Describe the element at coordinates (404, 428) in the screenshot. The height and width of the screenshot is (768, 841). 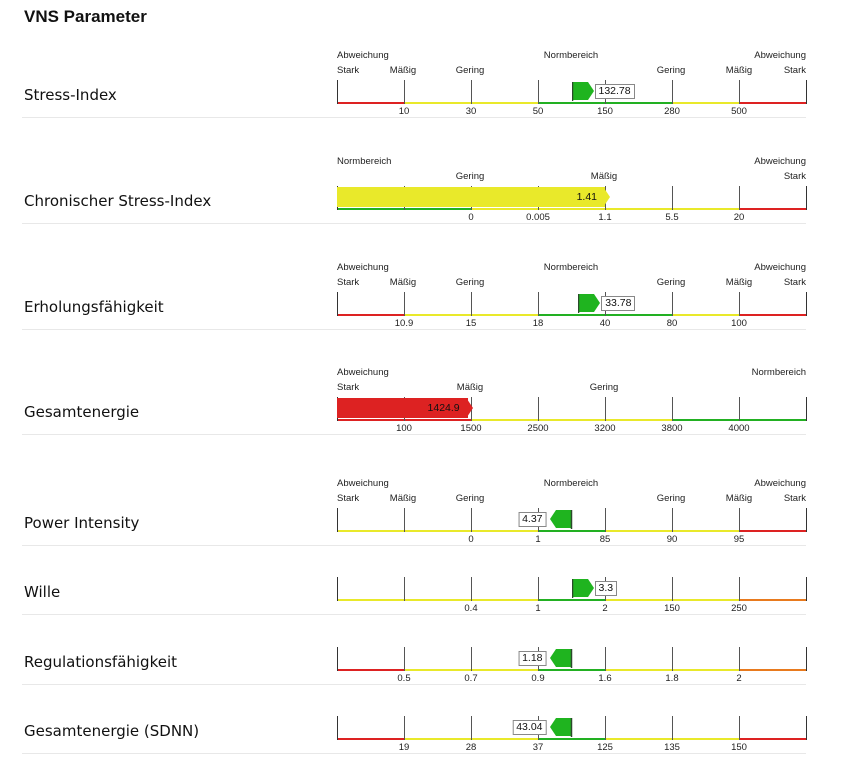
I see `scale-tick-label: 100` at that location.